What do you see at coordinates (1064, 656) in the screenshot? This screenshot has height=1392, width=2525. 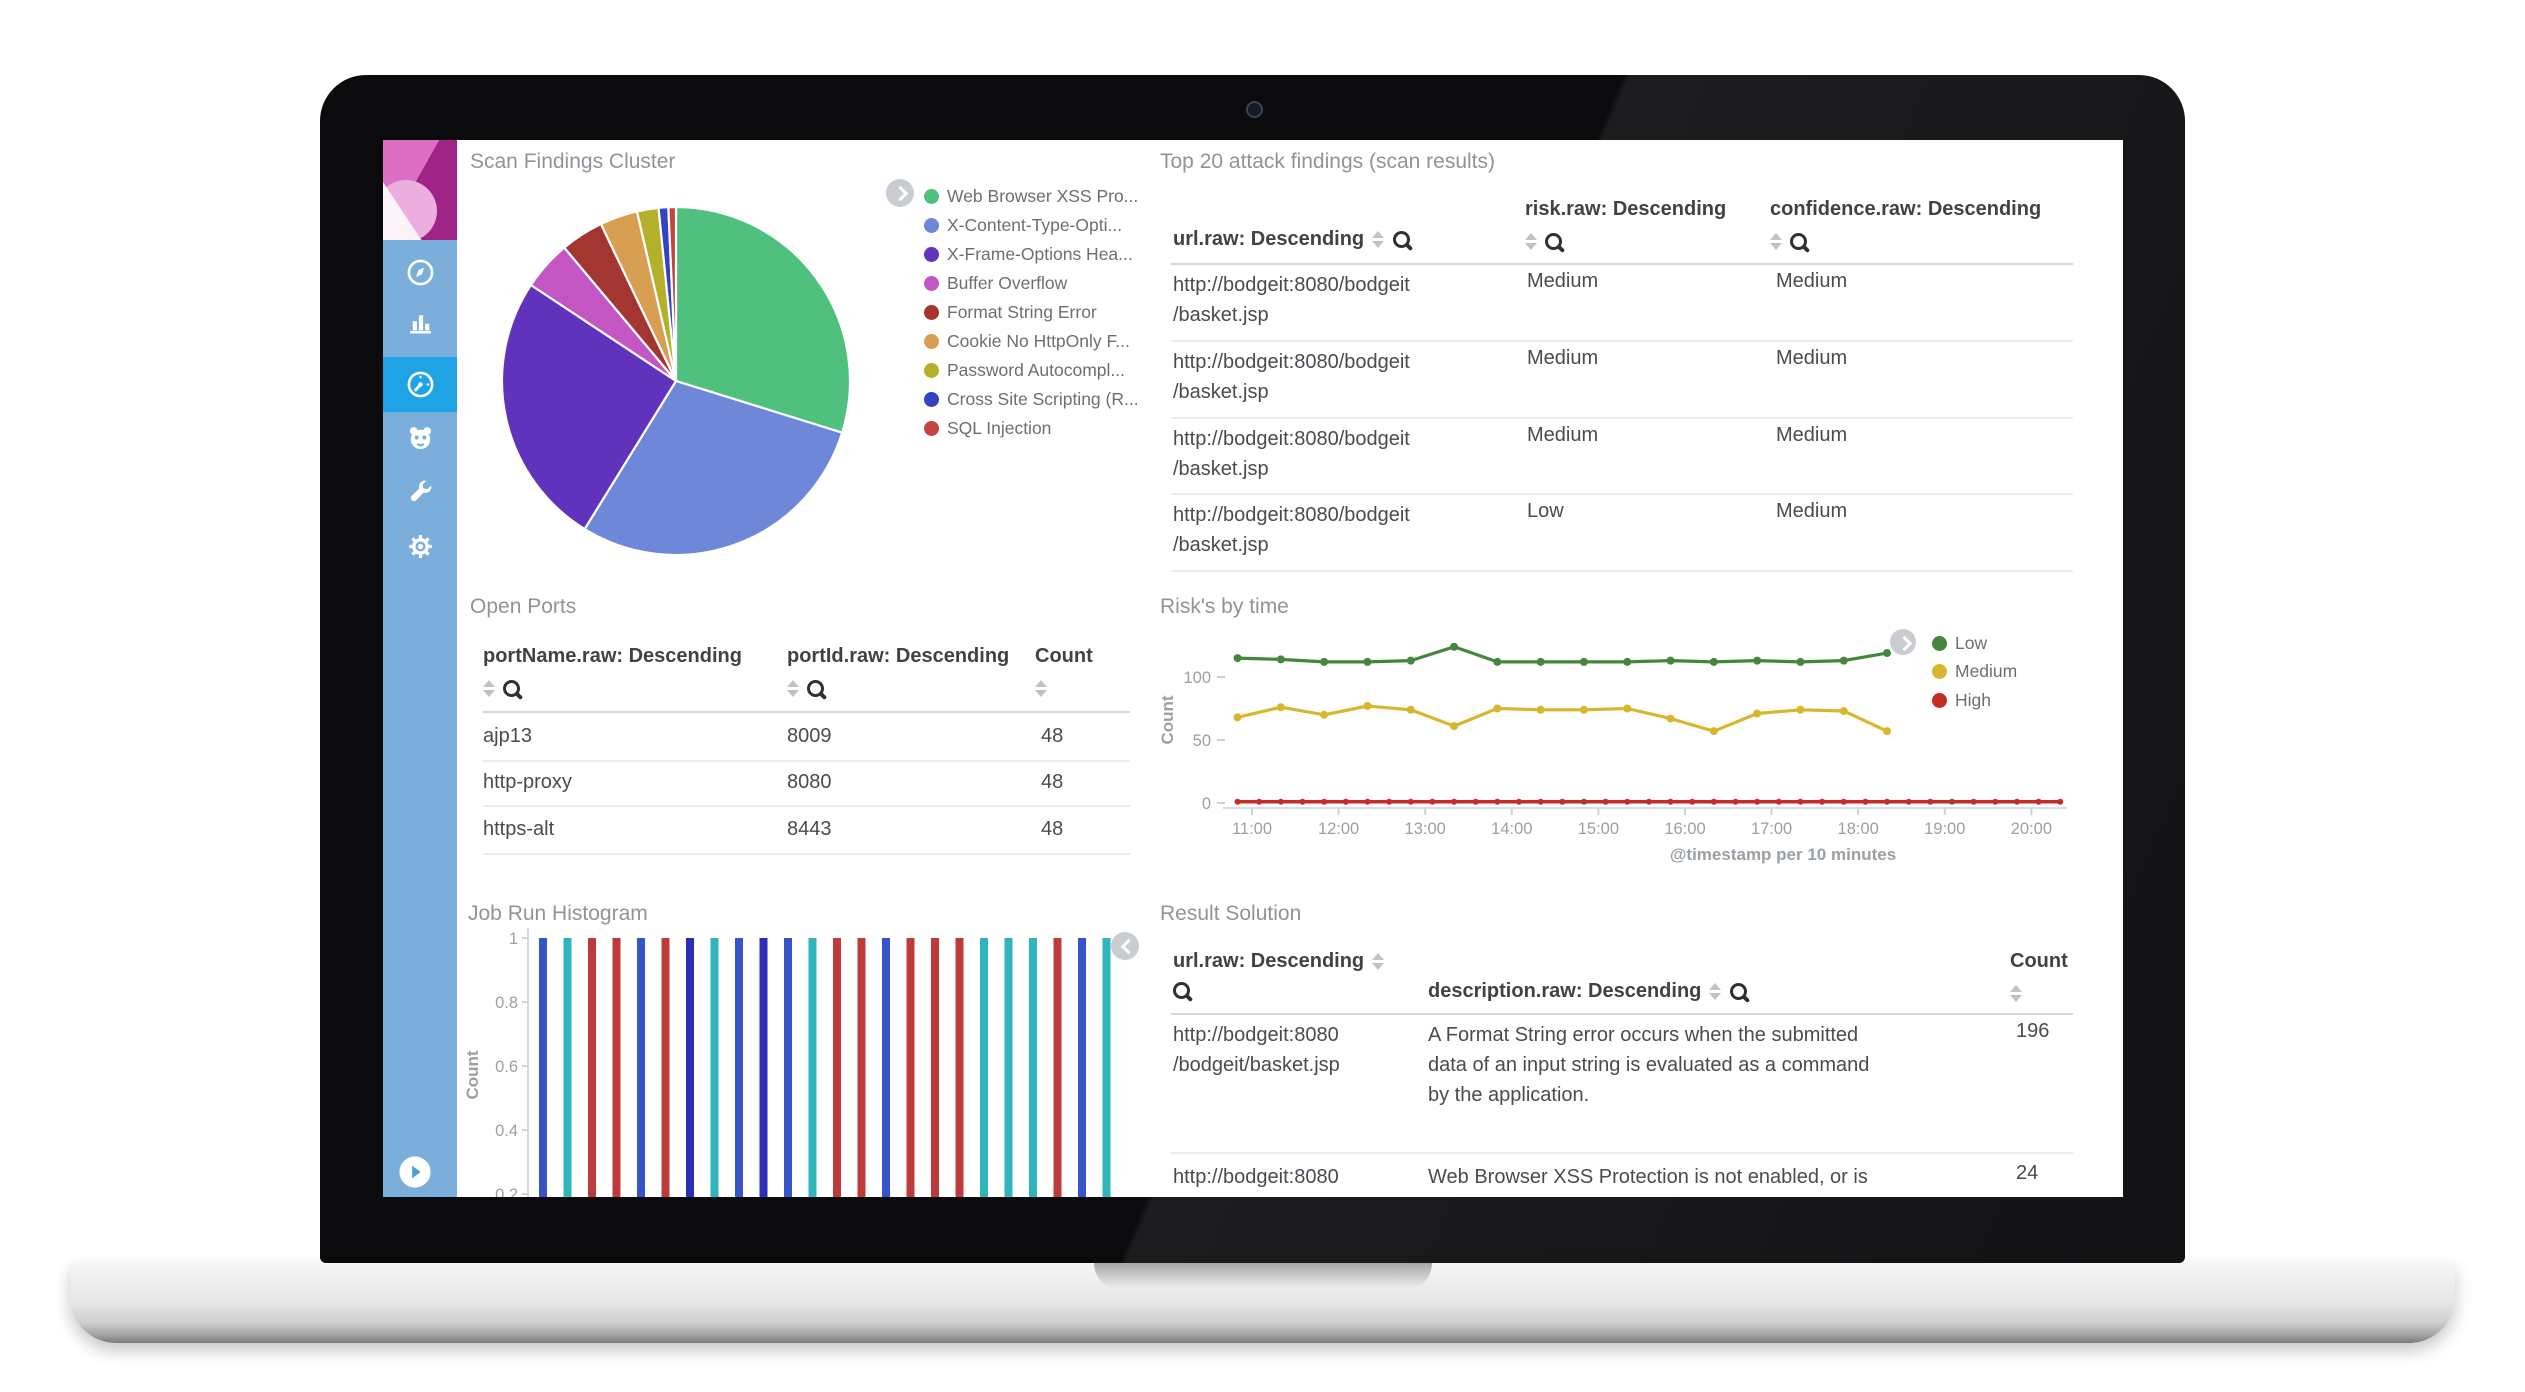 I see `column-header-count: Count` at bounding box center [1064, 656].